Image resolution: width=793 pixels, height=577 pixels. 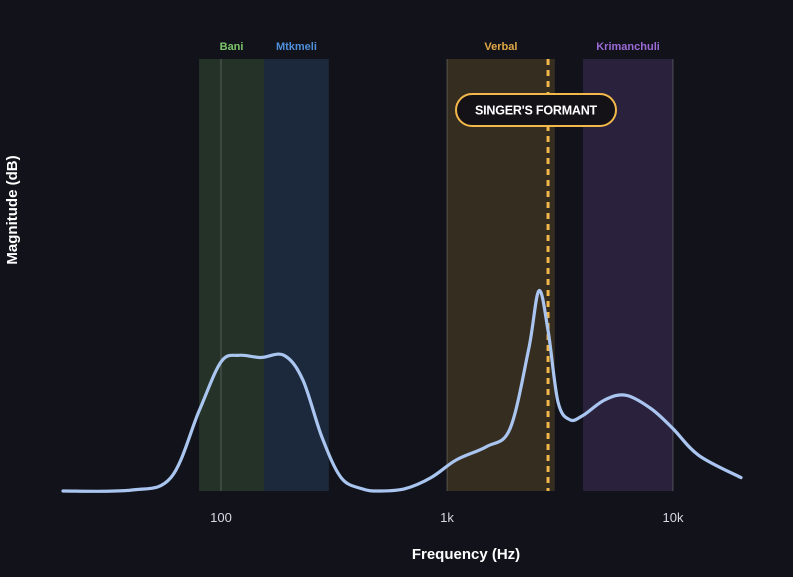 What do you see at coordinates (628, 275) in the screenshot?
I see `band-krimanchuli` at bounding box center [628, 275].